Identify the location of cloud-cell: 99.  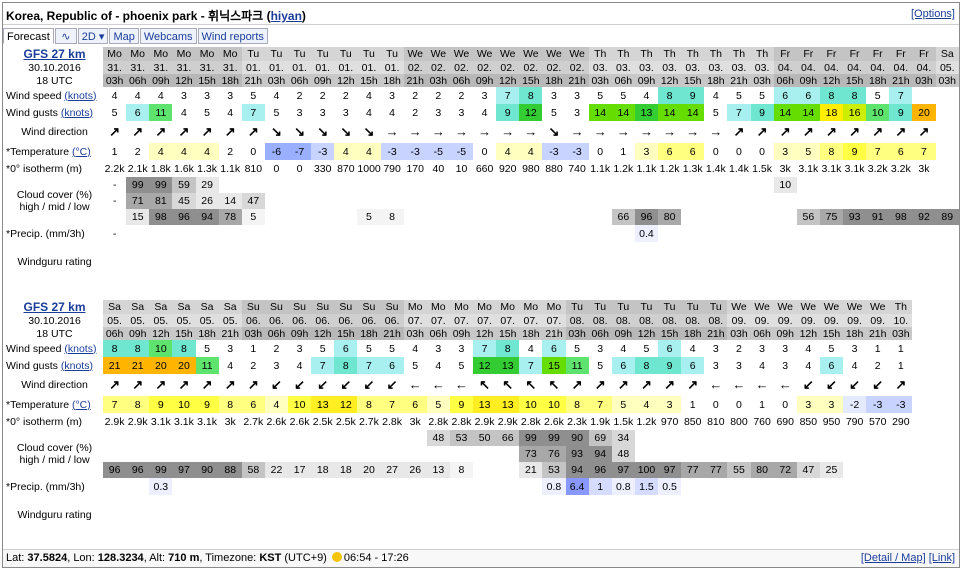
(138, 185).